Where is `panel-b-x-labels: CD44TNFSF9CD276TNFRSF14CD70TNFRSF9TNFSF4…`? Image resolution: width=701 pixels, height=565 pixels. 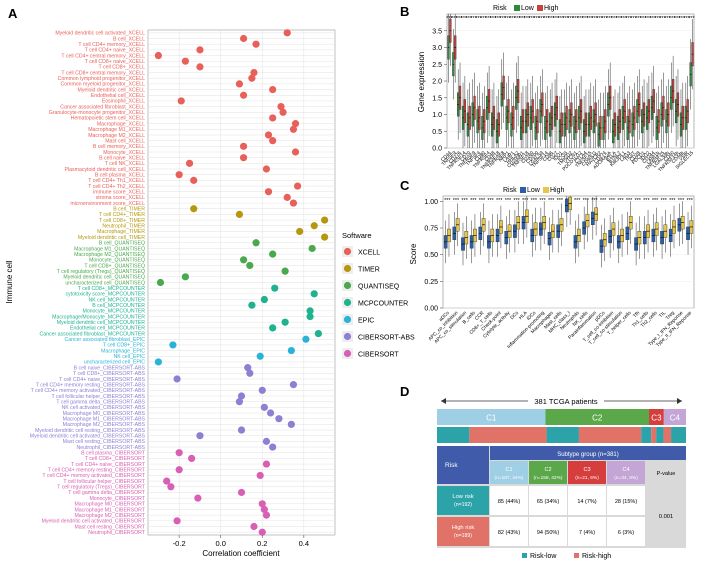 panel-b-x-labels: CD44TNFSF9CD276TNFRSF14CD70TNFRSF9TNFSF4… is located at coordinates (567, 162).